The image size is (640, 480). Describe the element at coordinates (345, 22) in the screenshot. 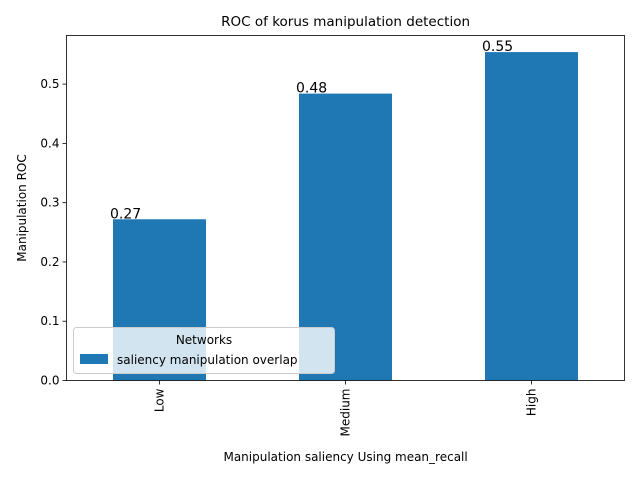

I see `chart-title: ROC of korus manipulation detection` at that location.